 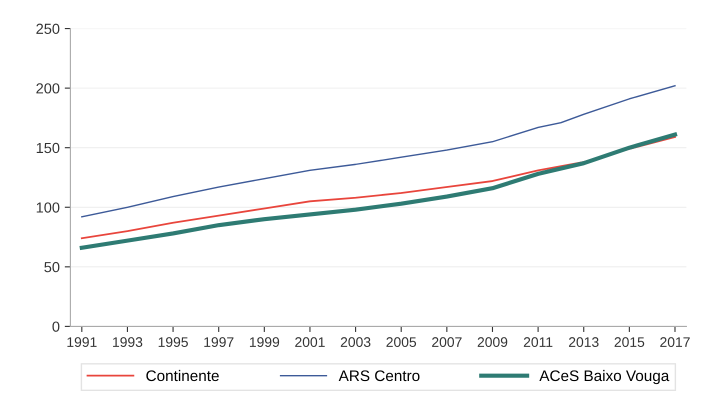 I want to click on x-tick-label: 2007, so click(x=447, y=342).